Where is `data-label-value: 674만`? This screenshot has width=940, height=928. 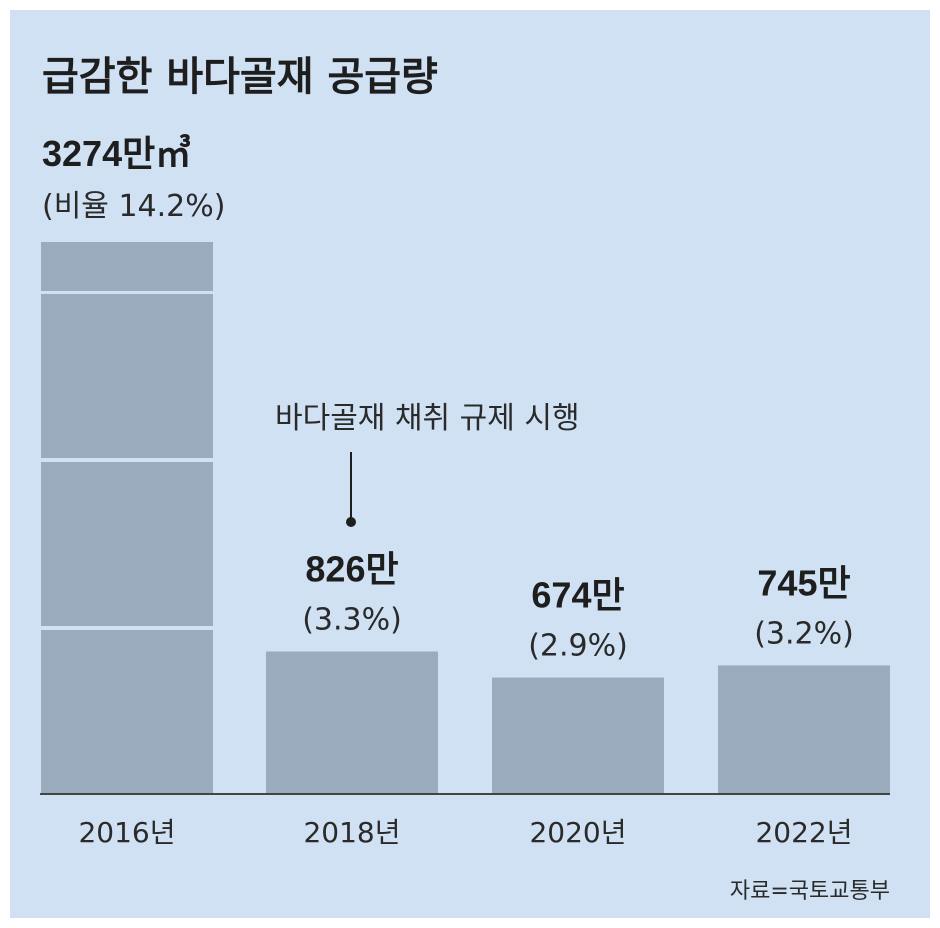 data-label-value: 674만 is located at coordinates (577, 595).